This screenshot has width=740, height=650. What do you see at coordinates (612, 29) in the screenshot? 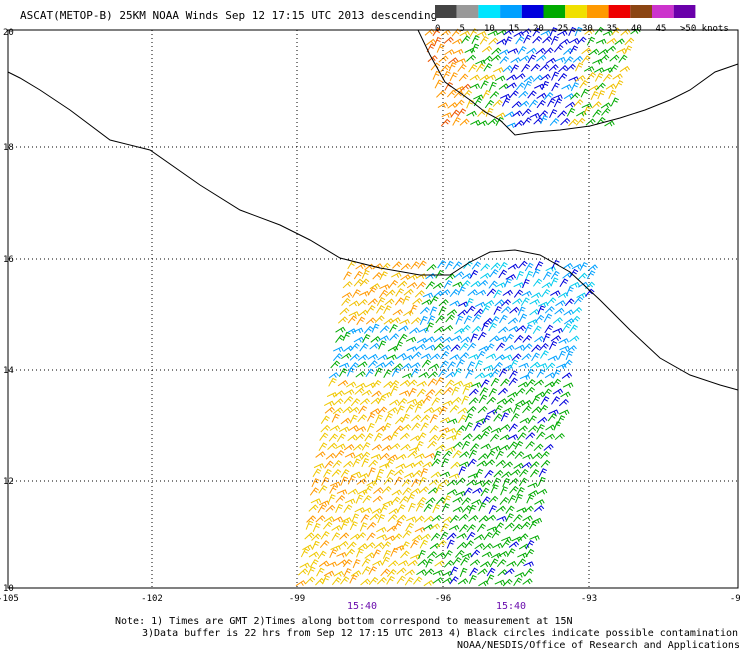
I see `scale-label: 35` at bounding box center [612, 29].